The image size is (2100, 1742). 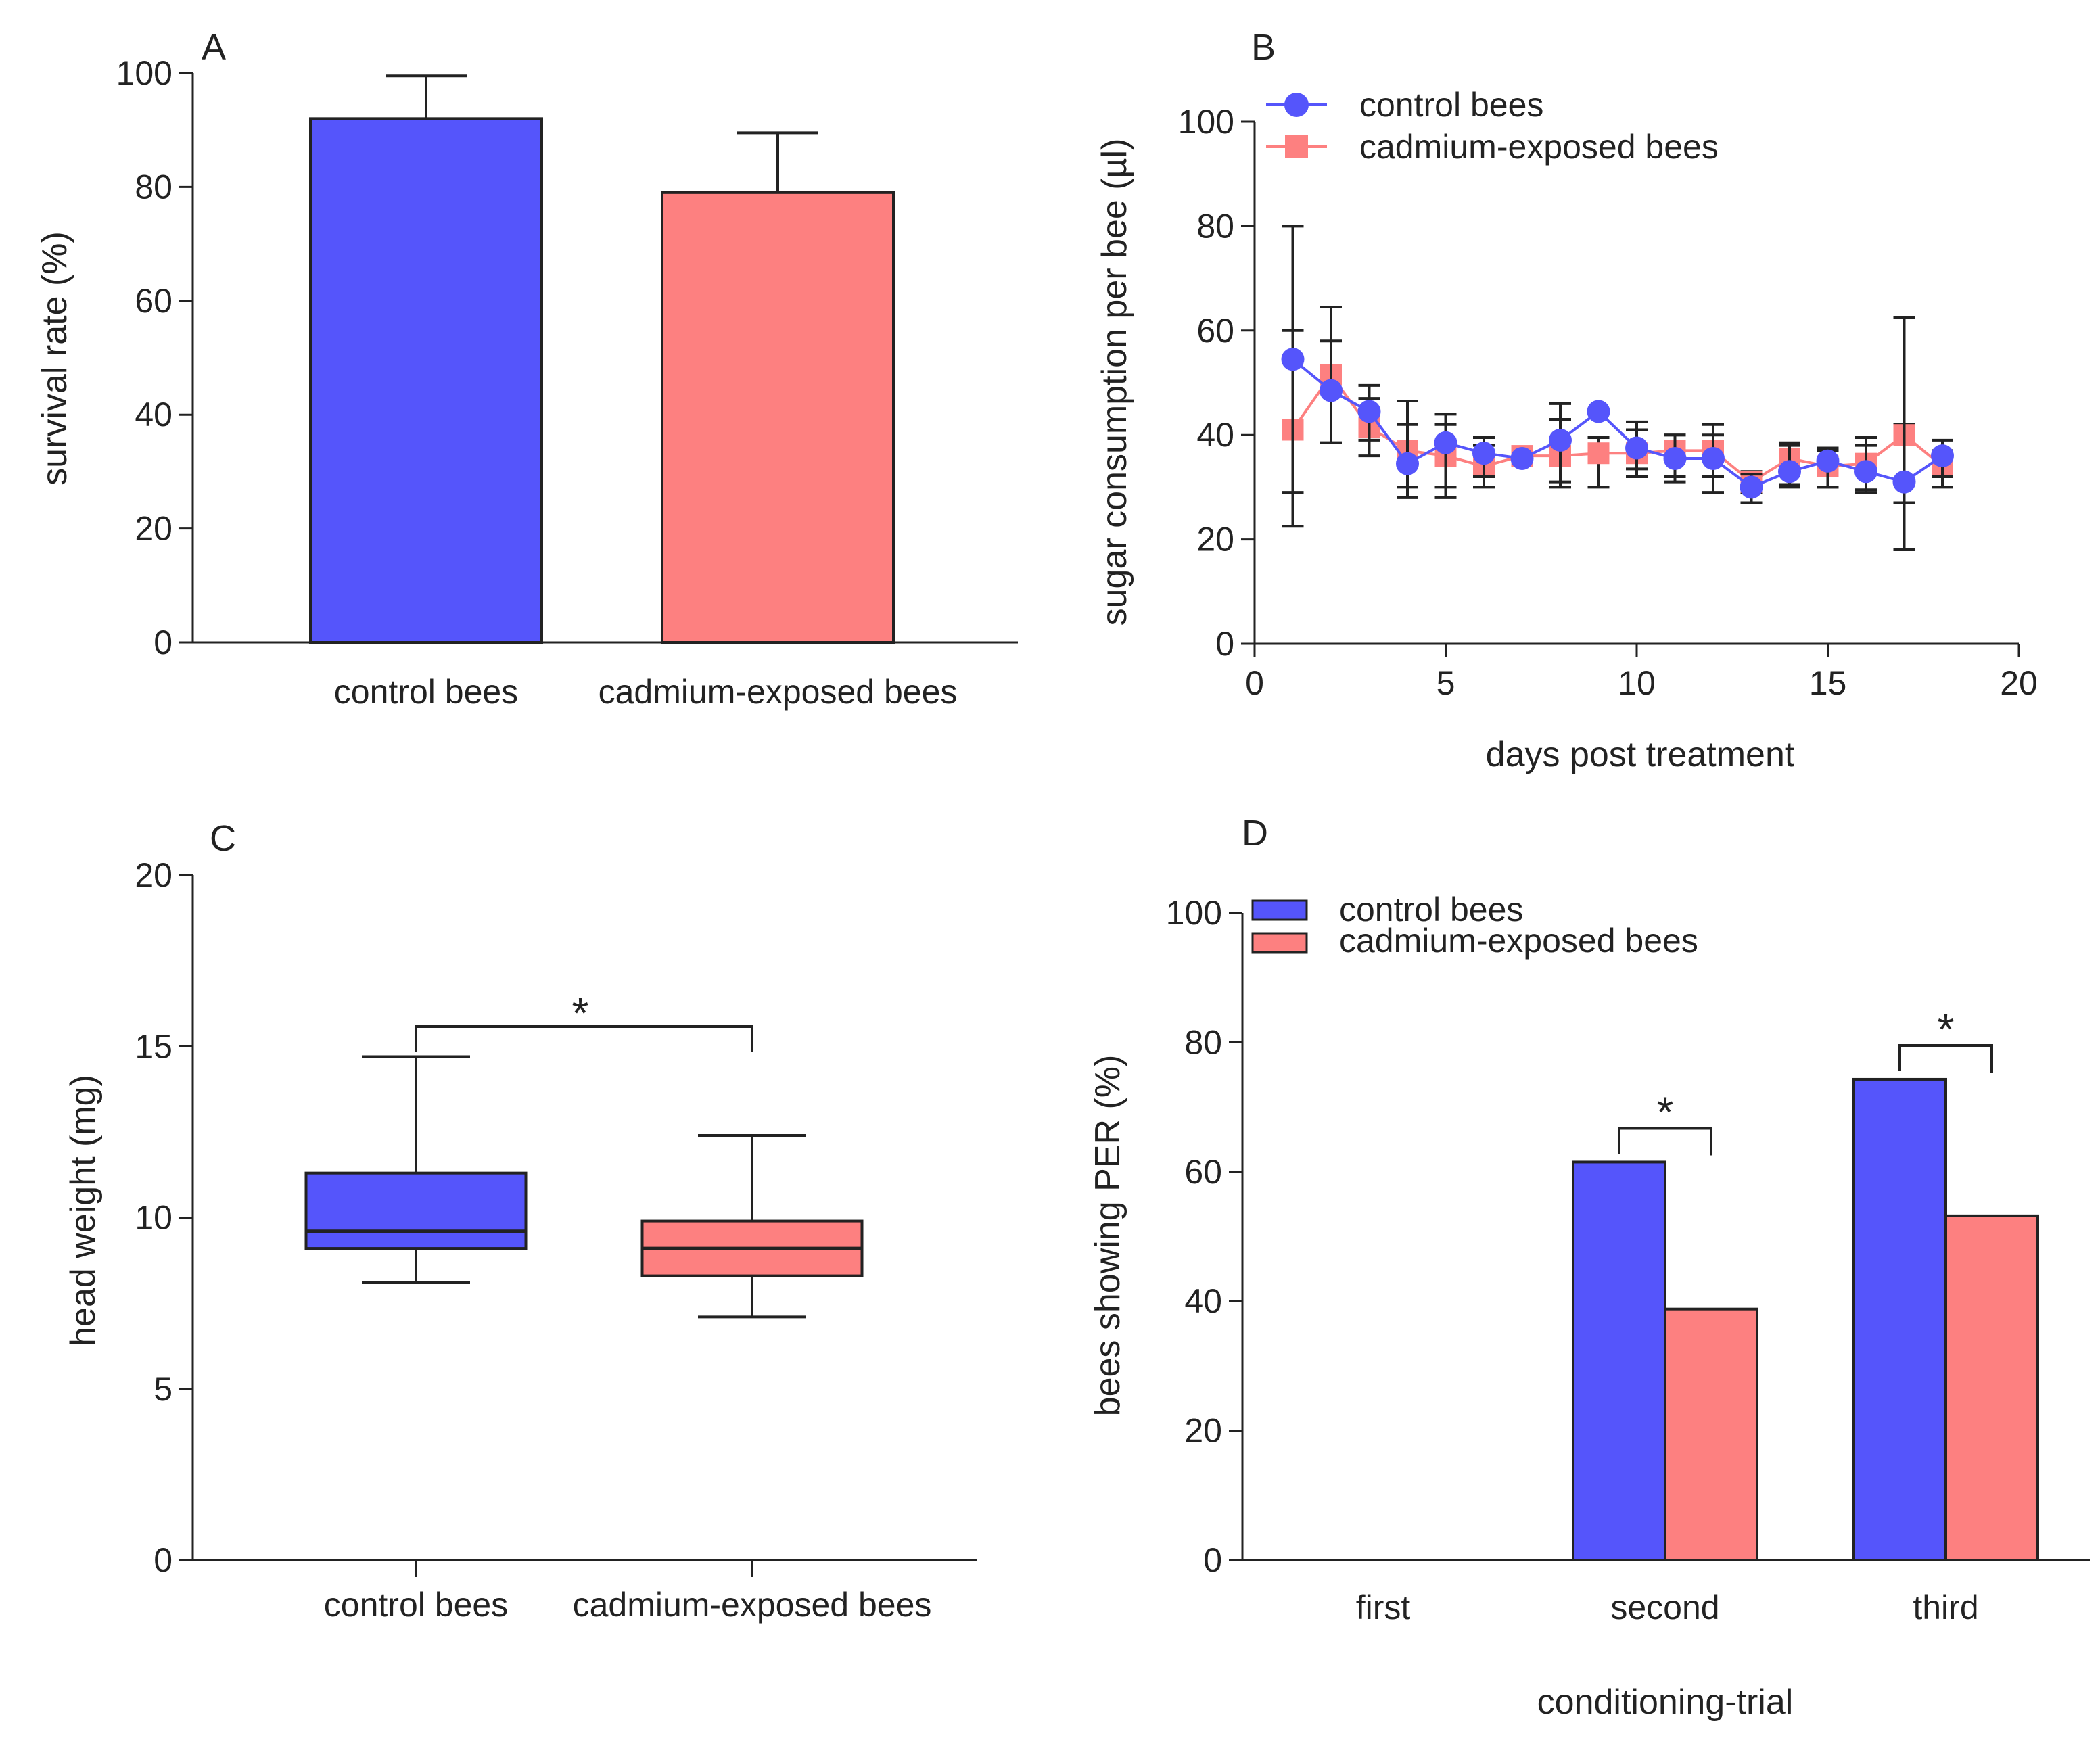 What do you see at coordinates (1617, 388) in the screenshot?
I see `panel-b-series-control-bees` at bounding box center [1617, 388].